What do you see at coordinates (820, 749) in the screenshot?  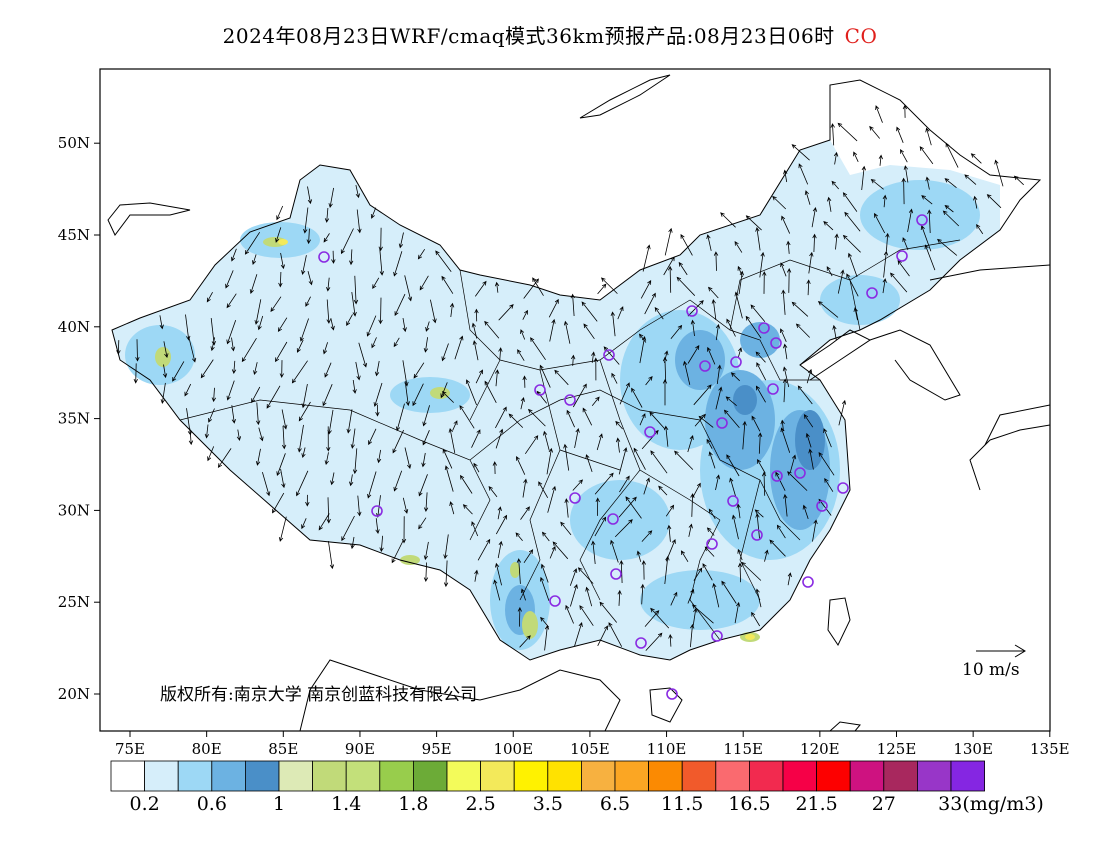 I see `lon-tick-label: 120E` at bounding box center [820, 749].